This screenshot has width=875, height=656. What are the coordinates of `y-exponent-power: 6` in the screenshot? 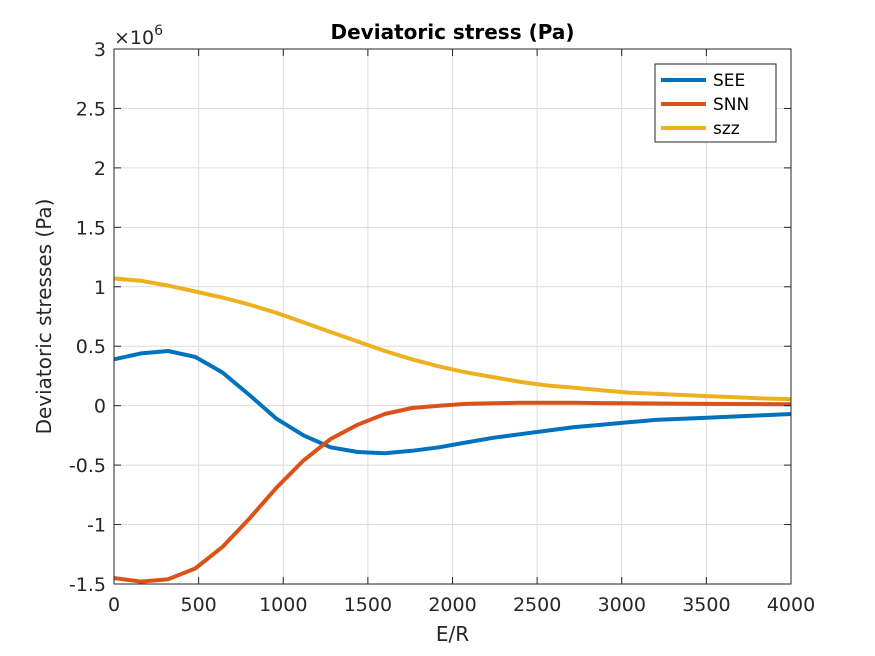 It's located at (158, 31).